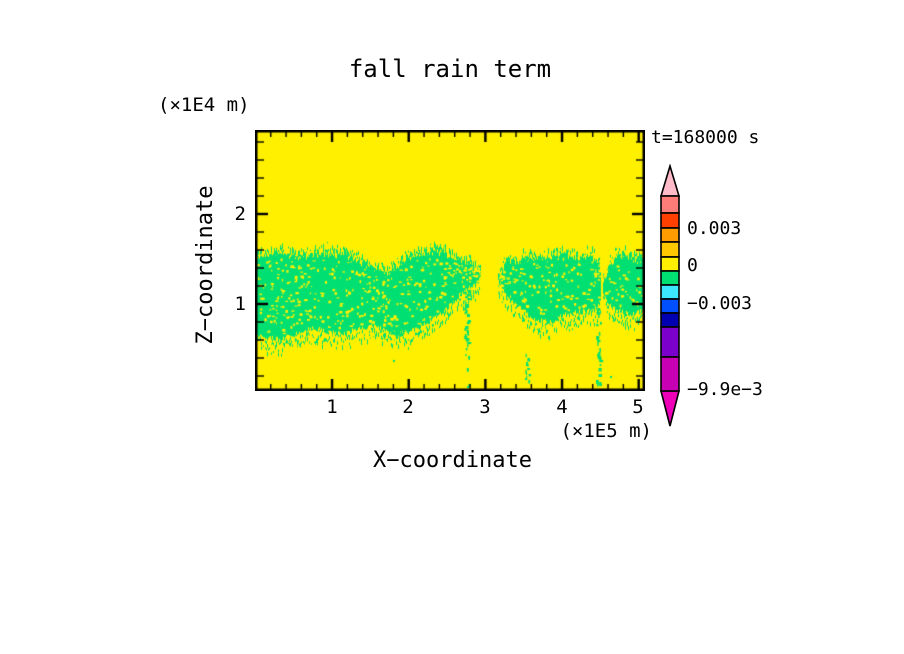  What do you see at coordinates (720, 303) in the screenshot?
I see `colorbar-label-neg: −0.003` at bounding box center [720, 303].